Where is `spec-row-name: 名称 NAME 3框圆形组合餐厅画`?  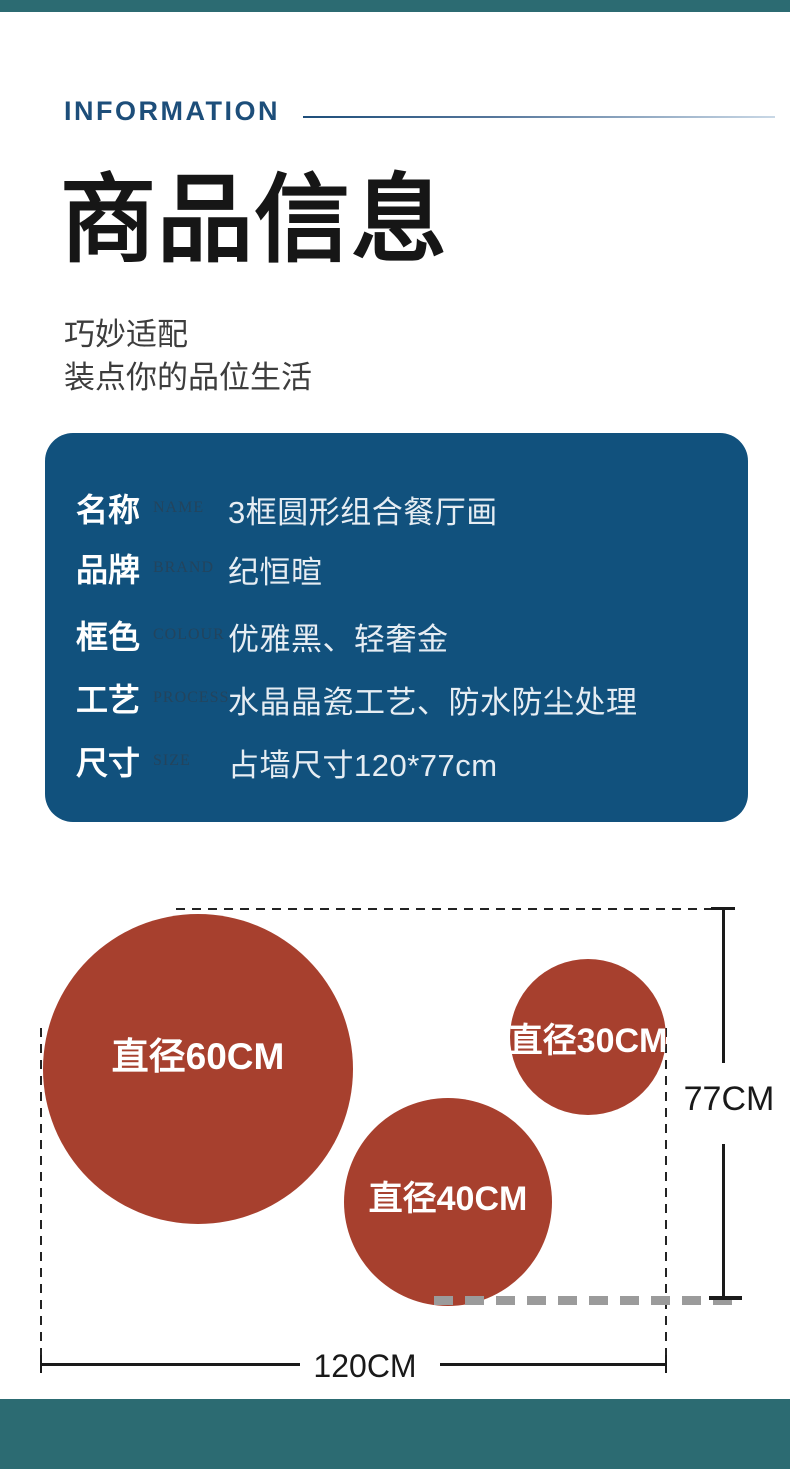 spec-row-name: 名称 NAME 3框圆形组合餐厅画 is located at coordinates (396, 507).